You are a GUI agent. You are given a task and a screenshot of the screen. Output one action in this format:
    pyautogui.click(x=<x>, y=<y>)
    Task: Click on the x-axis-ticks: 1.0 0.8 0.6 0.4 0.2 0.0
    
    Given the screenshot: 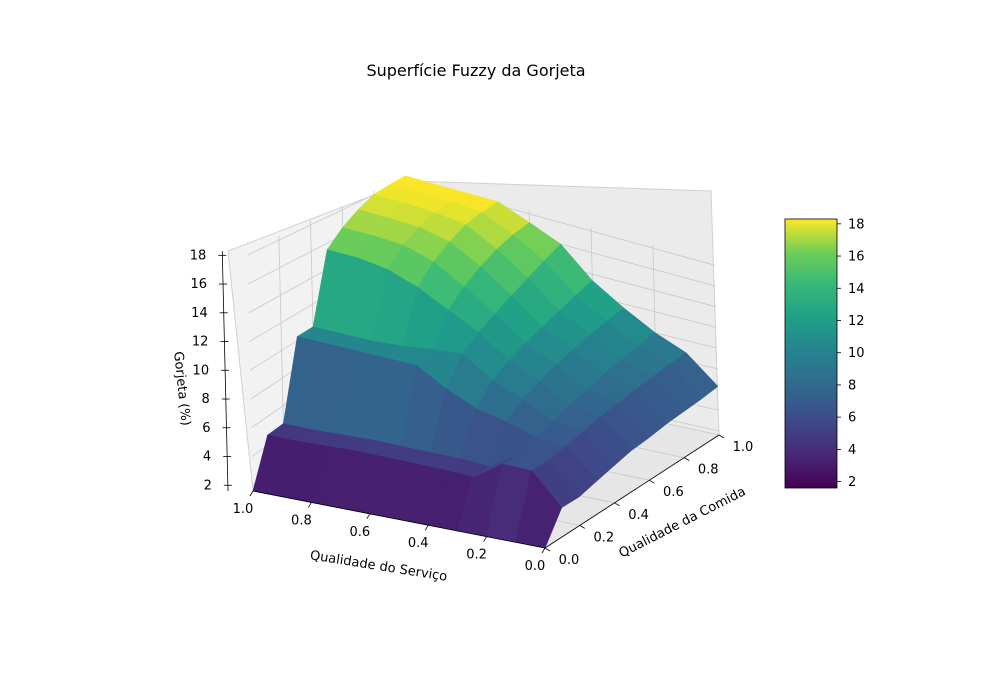 What is the action you would take?
    pyautogui.click(x=389, y=532)
    